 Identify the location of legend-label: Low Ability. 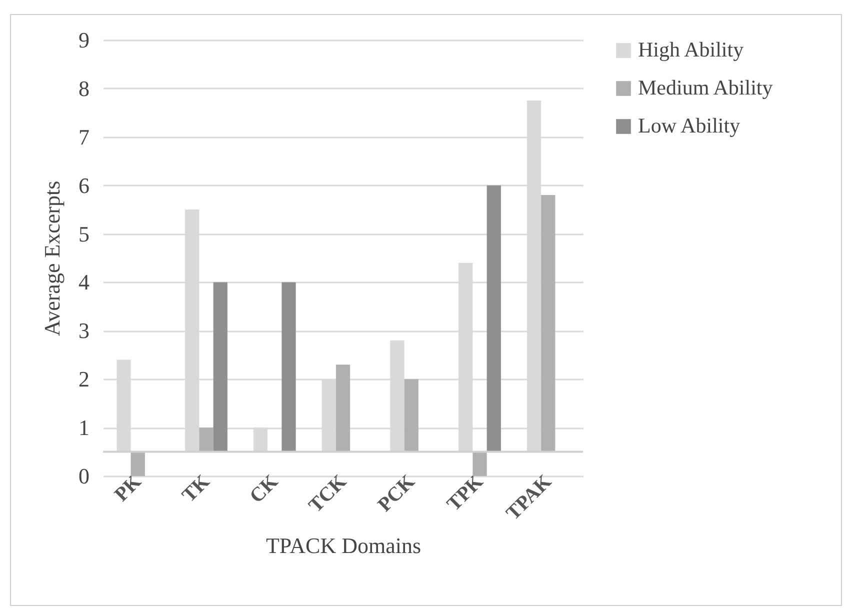
(689, 126).